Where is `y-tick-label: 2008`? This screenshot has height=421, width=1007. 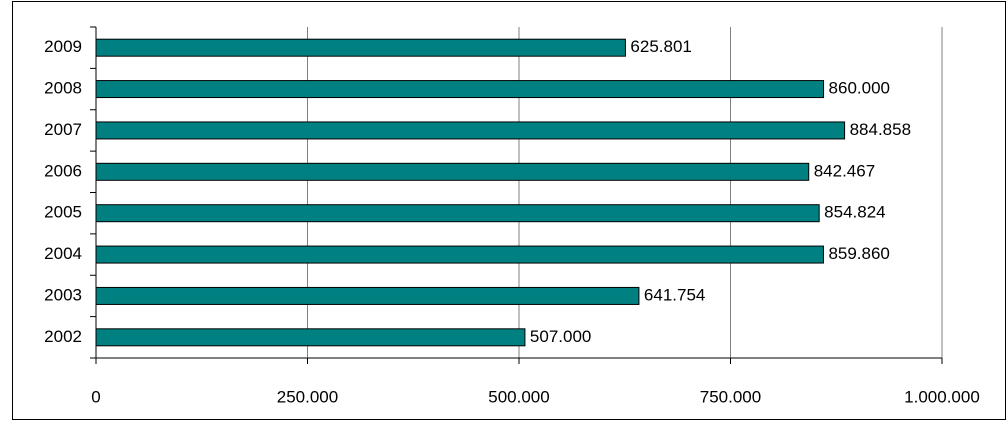
y-tick-label: 2008 is located at coordinates (63, 88).